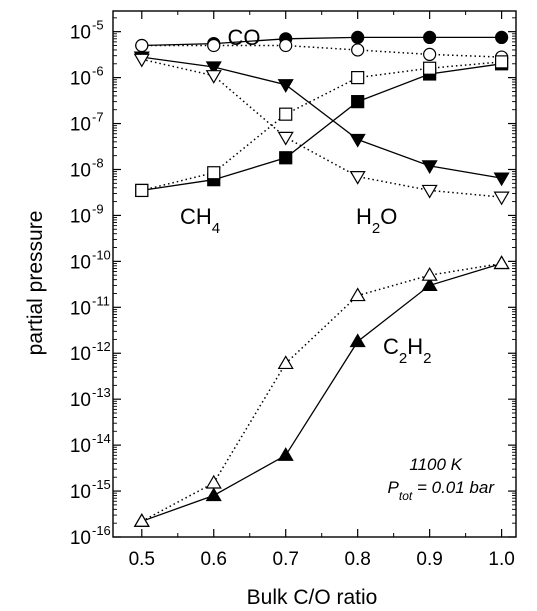 Image resolution: width=537 pixels, height=611 pixels. Describe the element at coordinates (35, 283) in the screenshot. I see `y-axis-label: partial pressure` at that location.